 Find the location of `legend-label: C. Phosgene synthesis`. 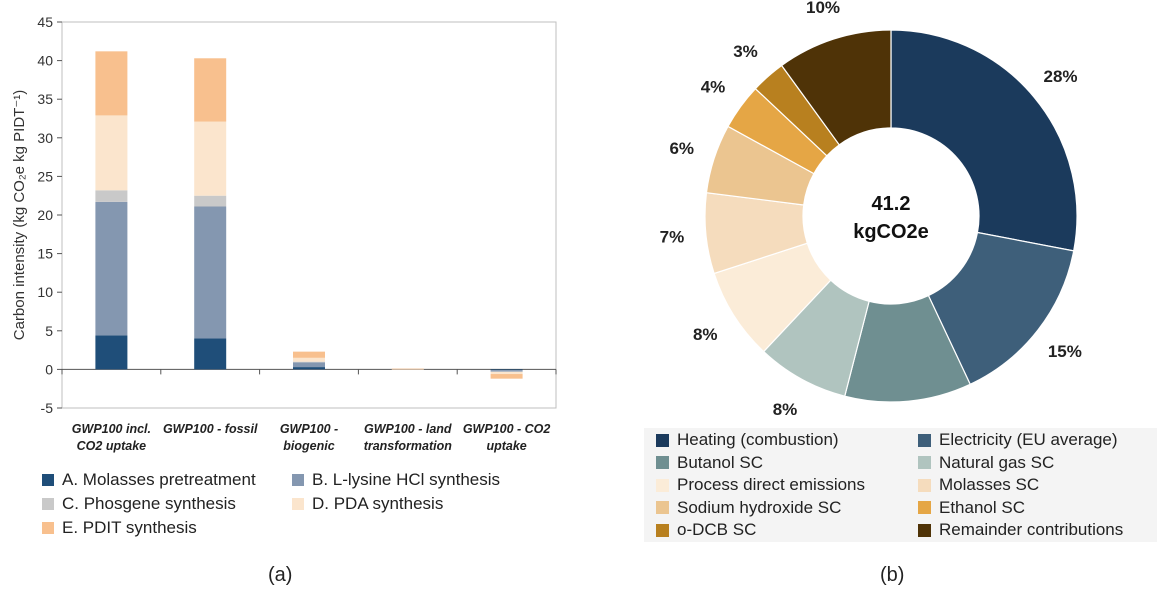

legend-label: C. Phosgene synthesis is located at coordinates (149, 503).